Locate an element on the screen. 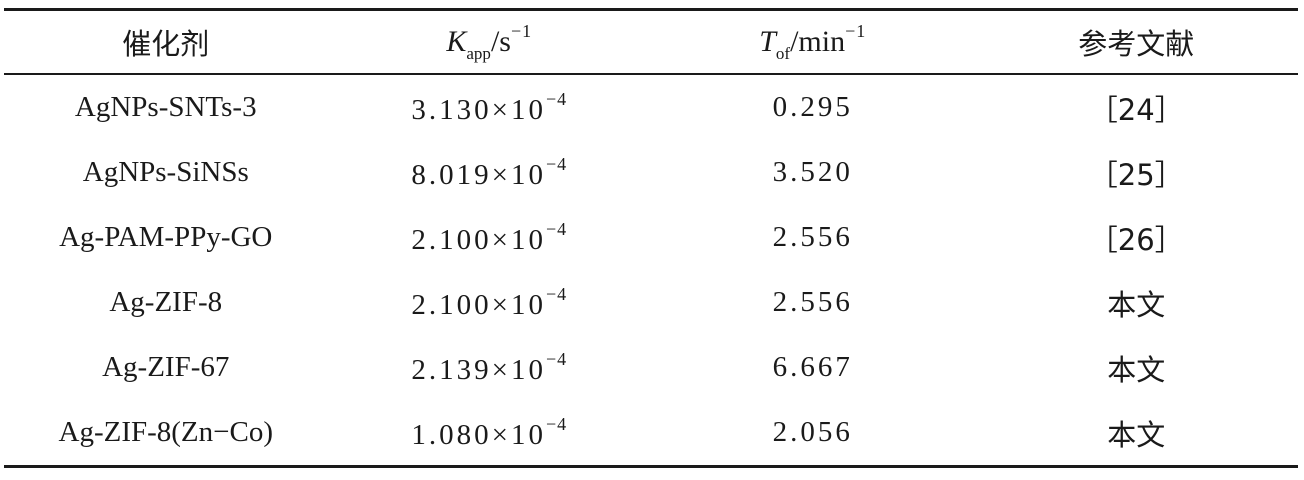 The height and width of the screenshot is (480, 1304). cell-tof: 6.667 is located at coordinates (812, 367).